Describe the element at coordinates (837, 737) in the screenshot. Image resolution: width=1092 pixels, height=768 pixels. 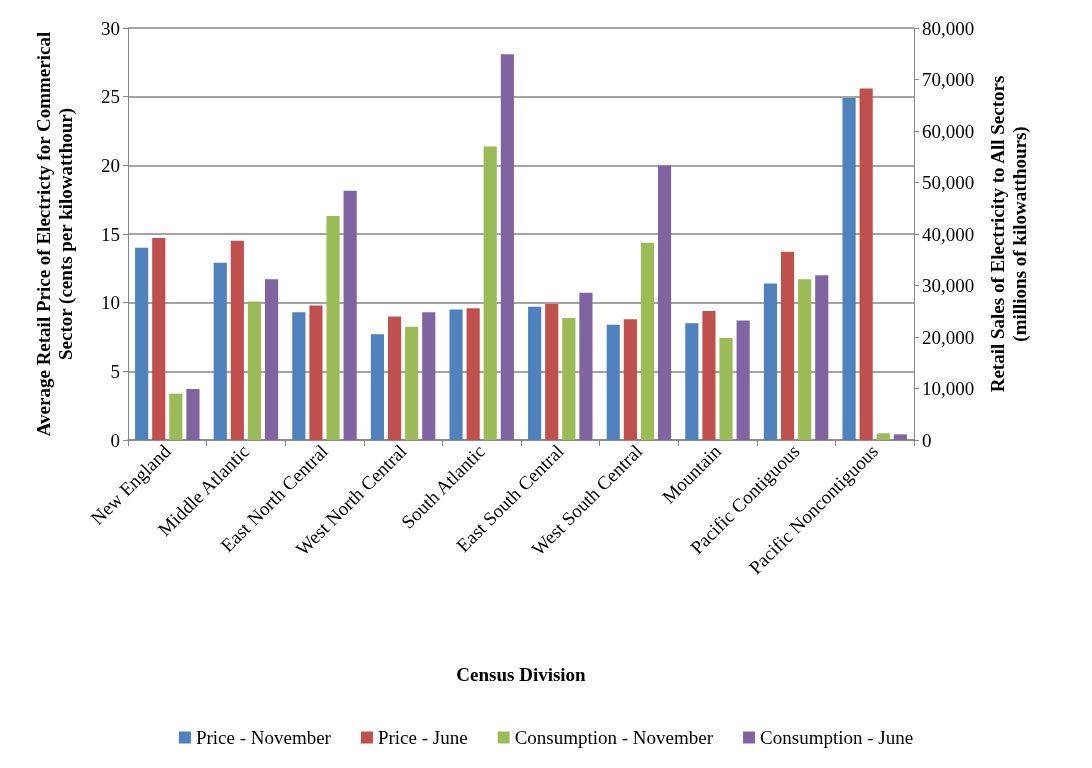
I see `legend-label: Consumption - June` at that location.